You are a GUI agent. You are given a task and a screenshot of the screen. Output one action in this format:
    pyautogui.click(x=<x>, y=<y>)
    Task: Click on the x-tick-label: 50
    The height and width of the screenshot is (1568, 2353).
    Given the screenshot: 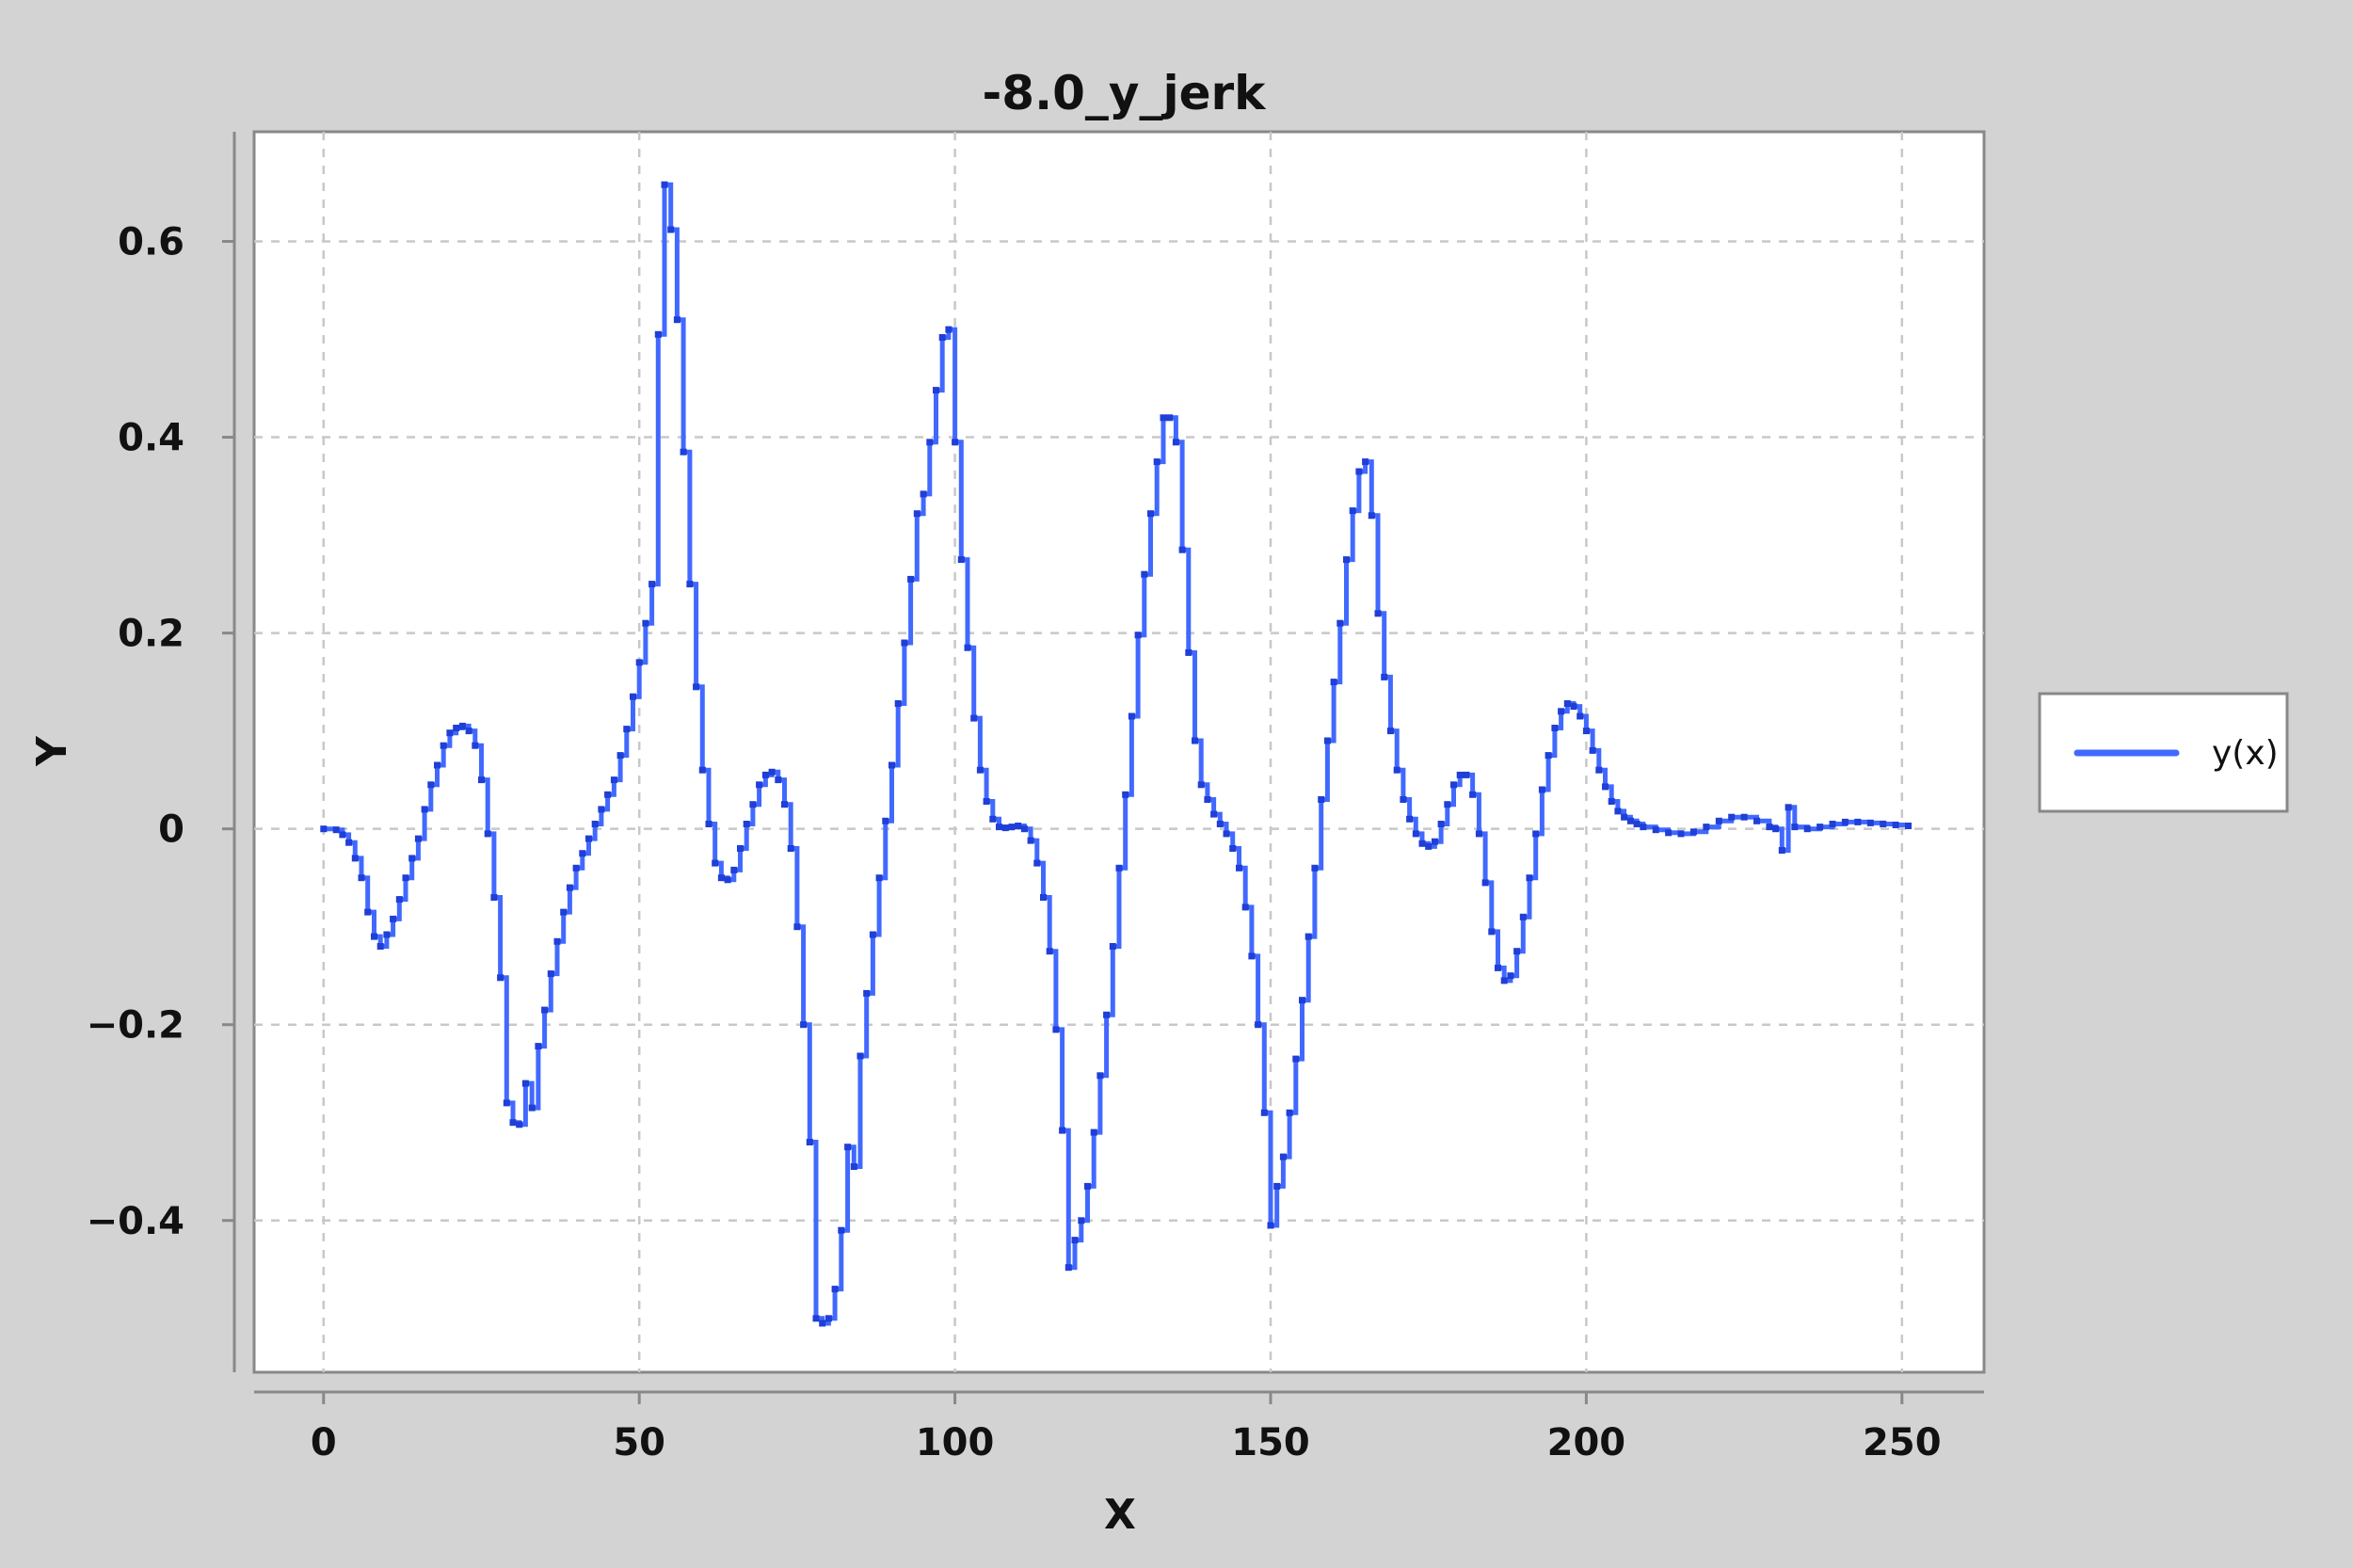 What is the action you would take?
    pyautogui.click(x=639, y=1442)
    